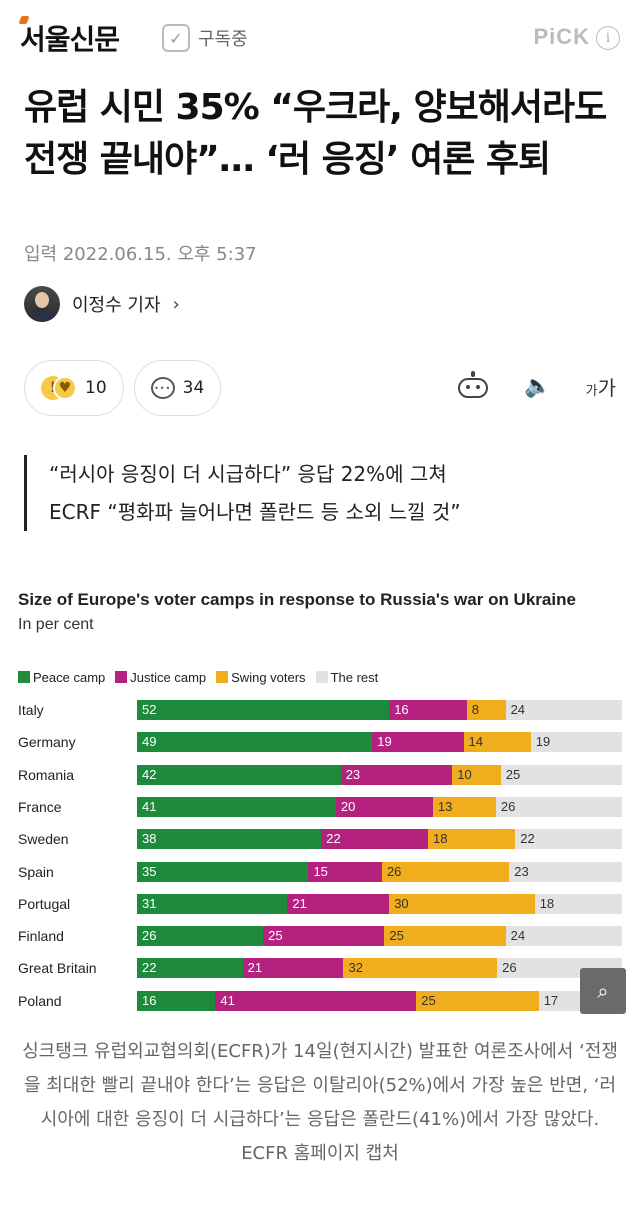 The image size is (640, 1230). I want to click on font-large-glyph: 가, so click(606, 387).